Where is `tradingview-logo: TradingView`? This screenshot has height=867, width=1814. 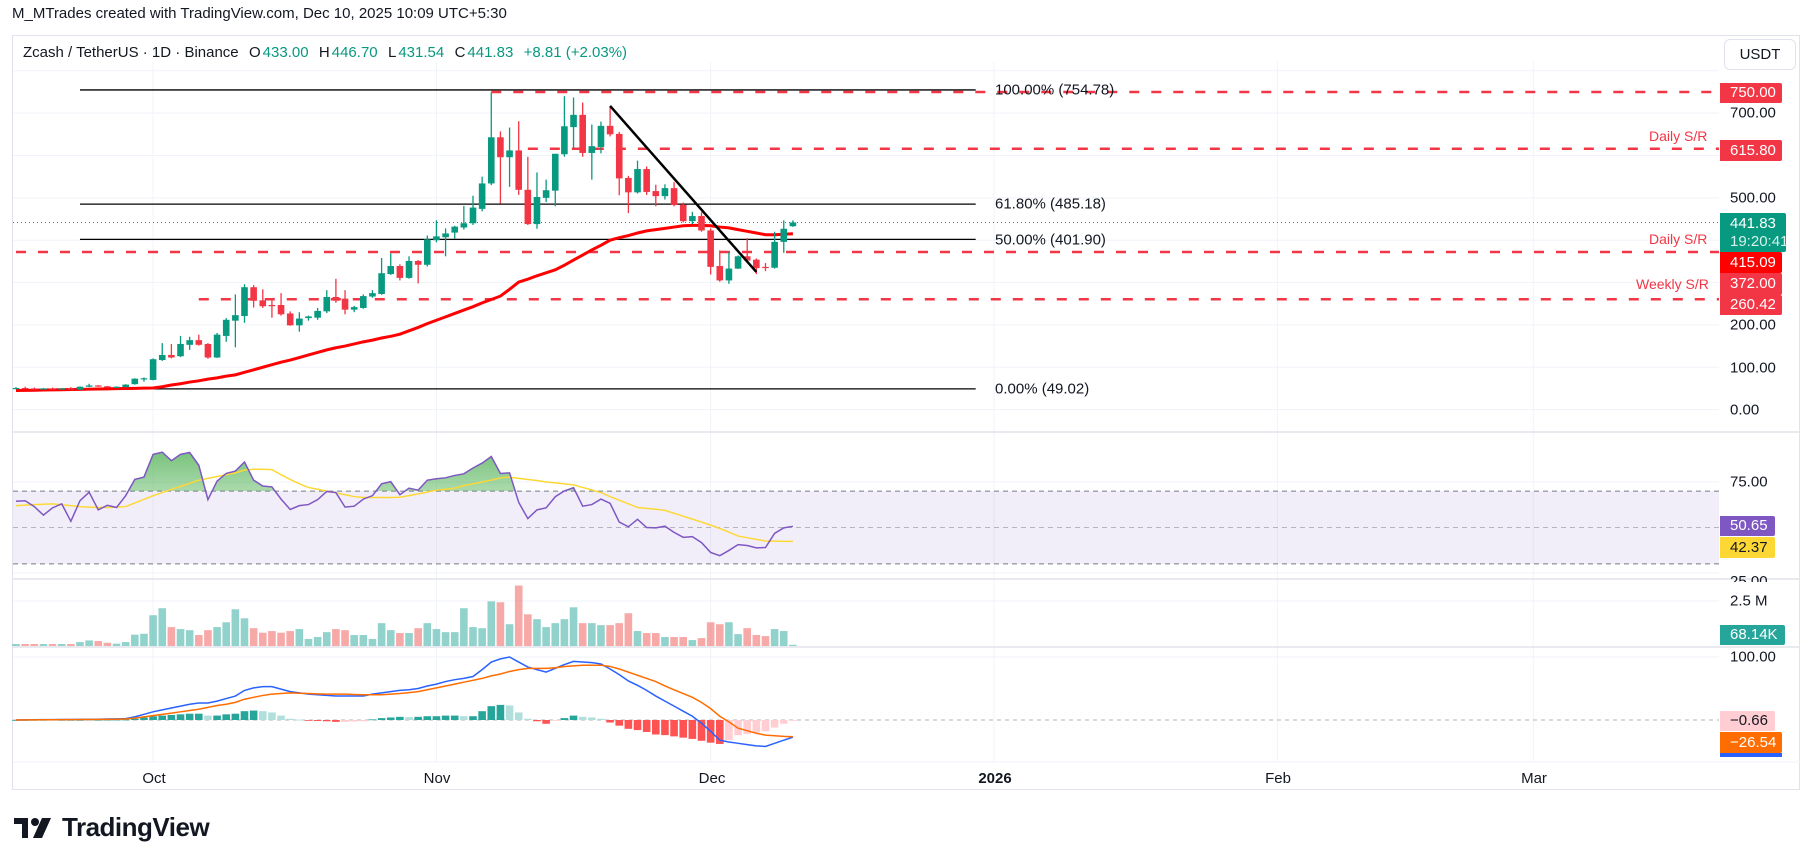 tradingview-logo: TradingView is located at coordinates (112, 827).